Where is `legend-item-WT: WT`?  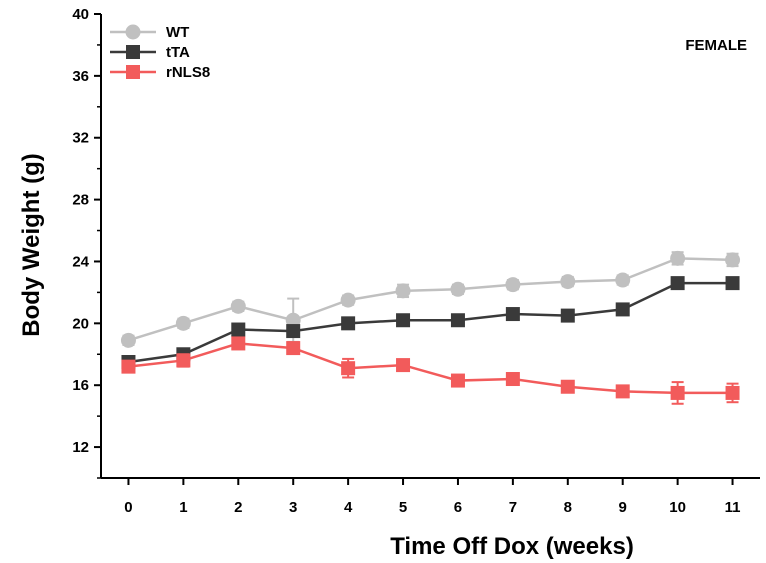
legend-item-WT: WT is located at coordinates (149, 32).